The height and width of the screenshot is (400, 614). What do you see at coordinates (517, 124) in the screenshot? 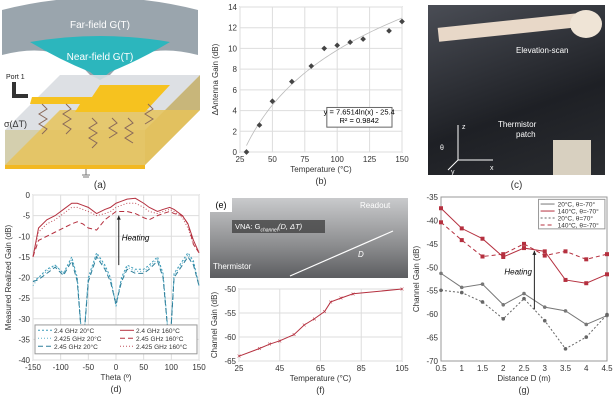
I see `thermistor-label: Thermistor` at bounding box center [517, 124].